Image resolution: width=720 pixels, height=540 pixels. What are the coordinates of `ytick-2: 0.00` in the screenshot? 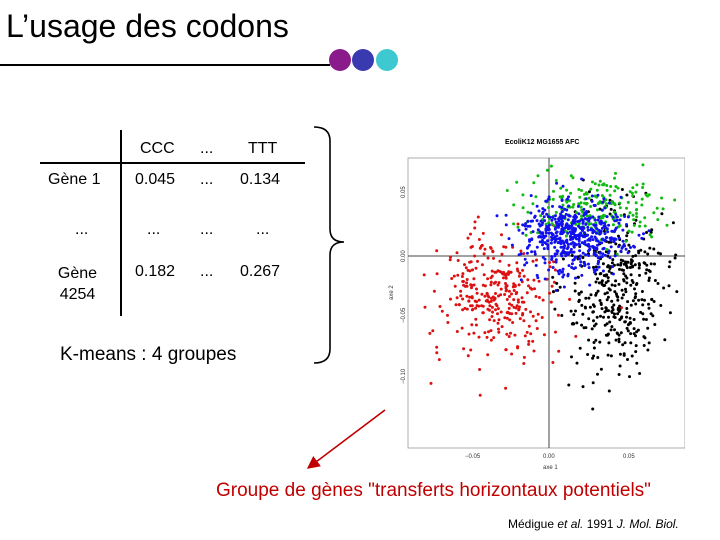 It's located at (404, 256).